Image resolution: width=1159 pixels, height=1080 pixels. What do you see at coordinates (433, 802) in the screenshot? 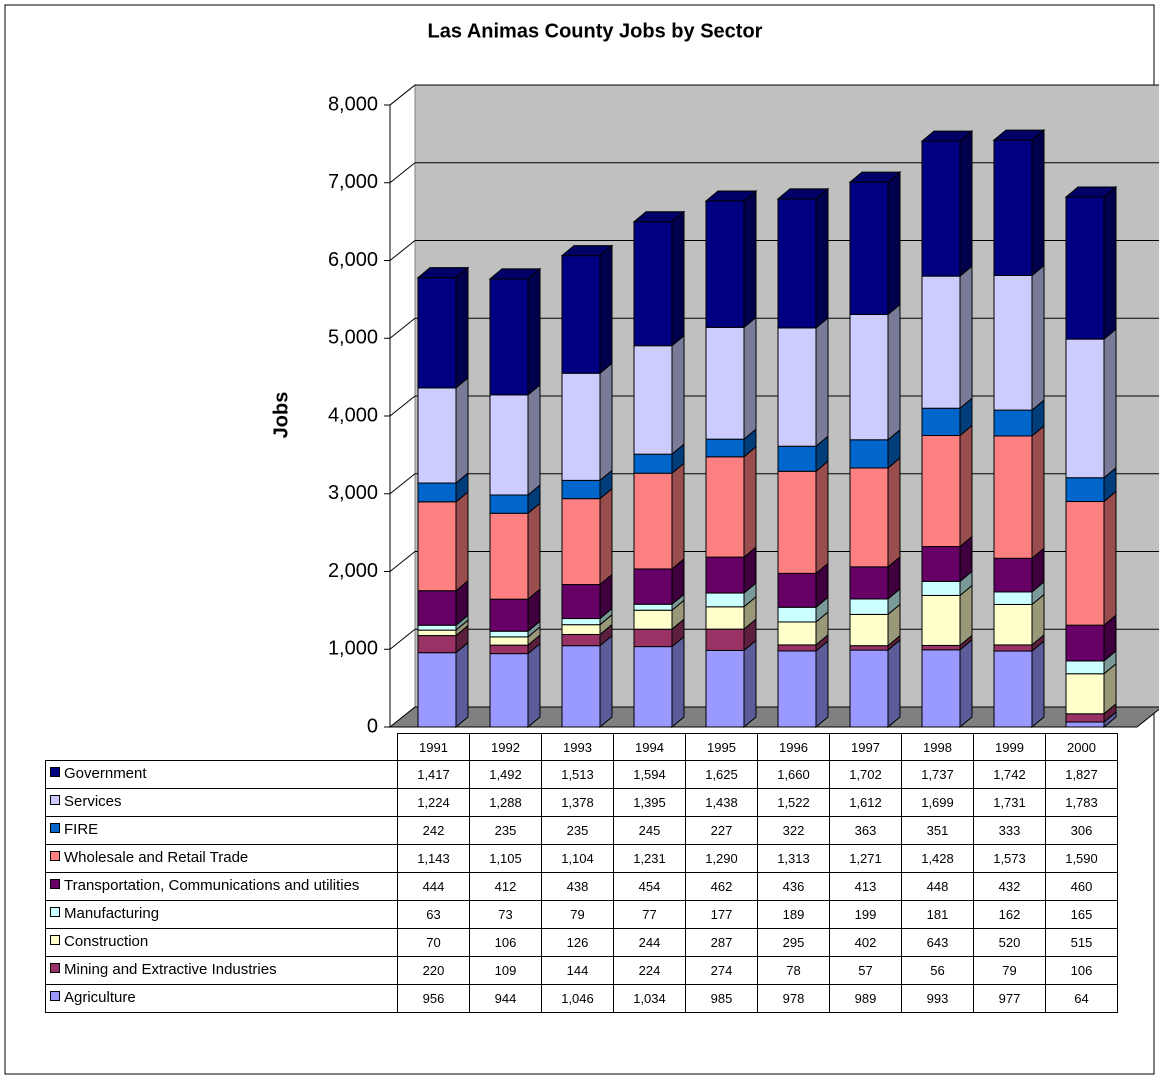
I see `table-value: 1,224` at bounding box center [433, 802].